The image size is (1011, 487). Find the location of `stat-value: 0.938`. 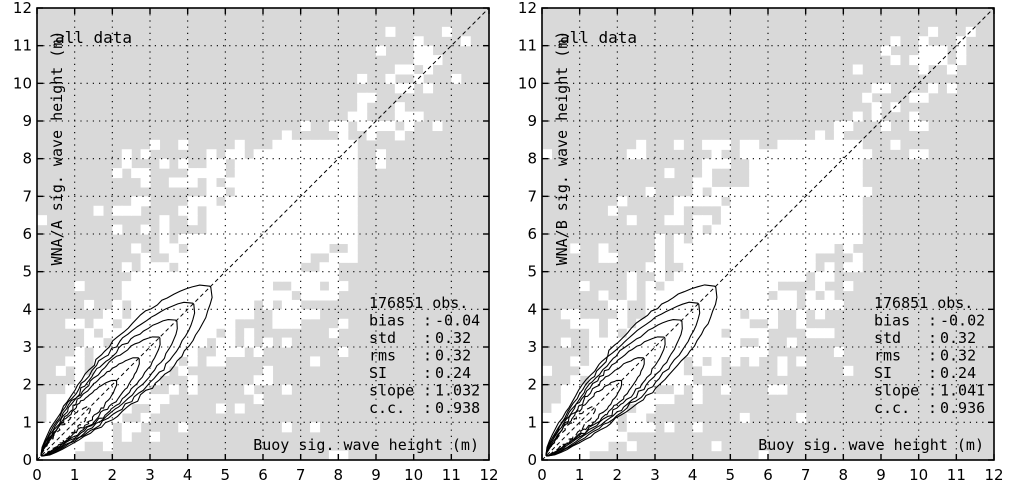

stat-value: 0.938 is located at coordinates (457, 408).